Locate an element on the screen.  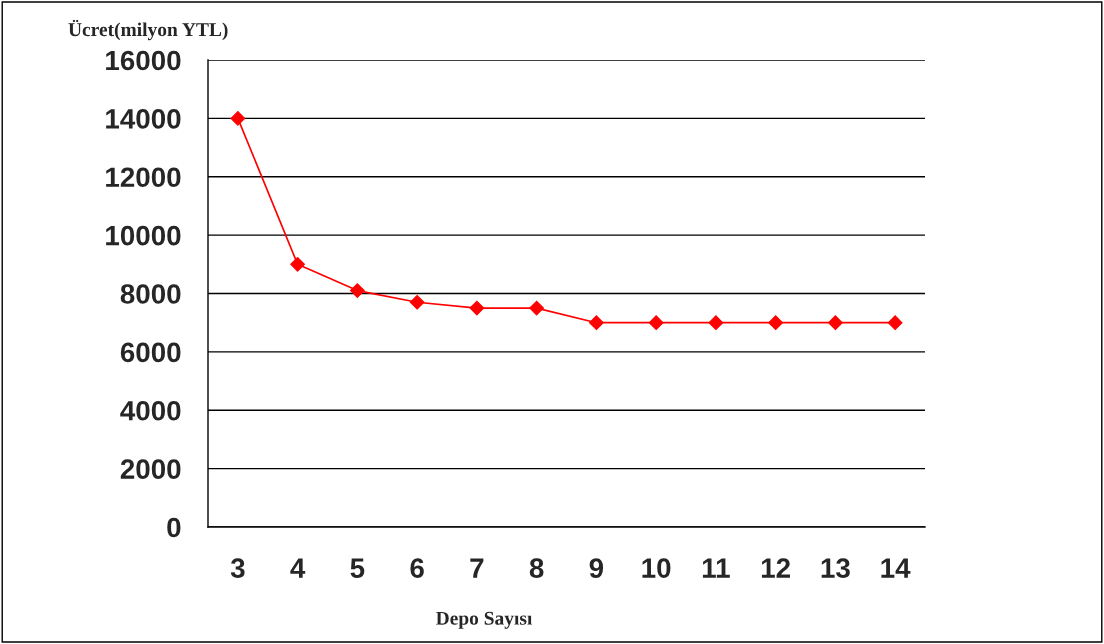
y-tick-label: 2000 is located at coordinates (150, 469).